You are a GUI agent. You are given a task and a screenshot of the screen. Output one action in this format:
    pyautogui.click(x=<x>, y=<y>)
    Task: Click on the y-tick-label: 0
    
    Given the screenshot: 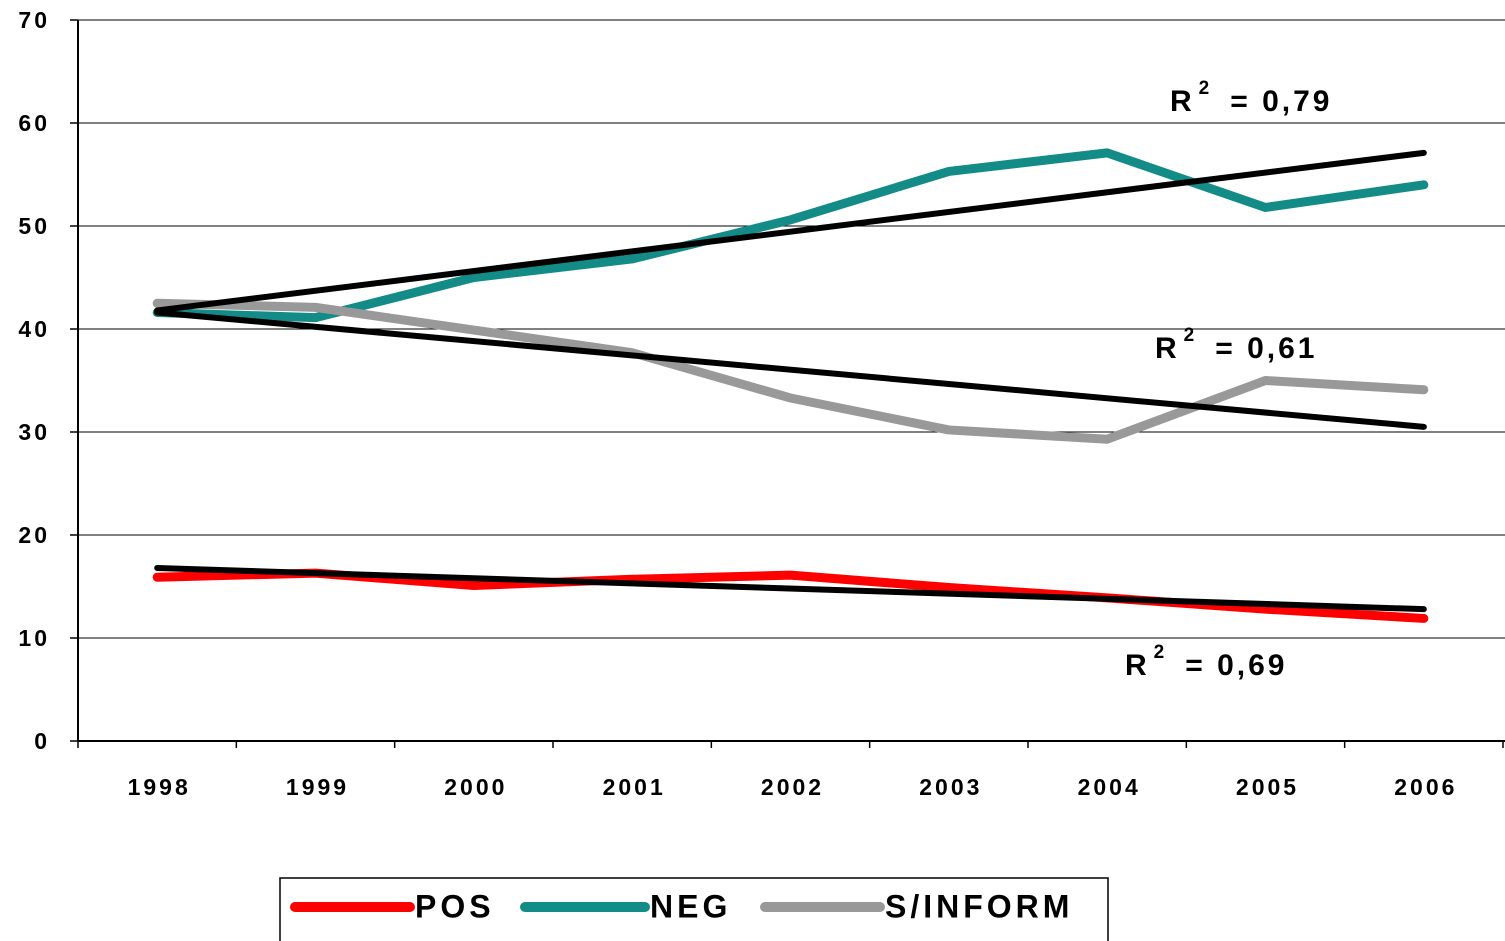 What is the action you would take?
    pyautogui.click(x=42, y=741)
    